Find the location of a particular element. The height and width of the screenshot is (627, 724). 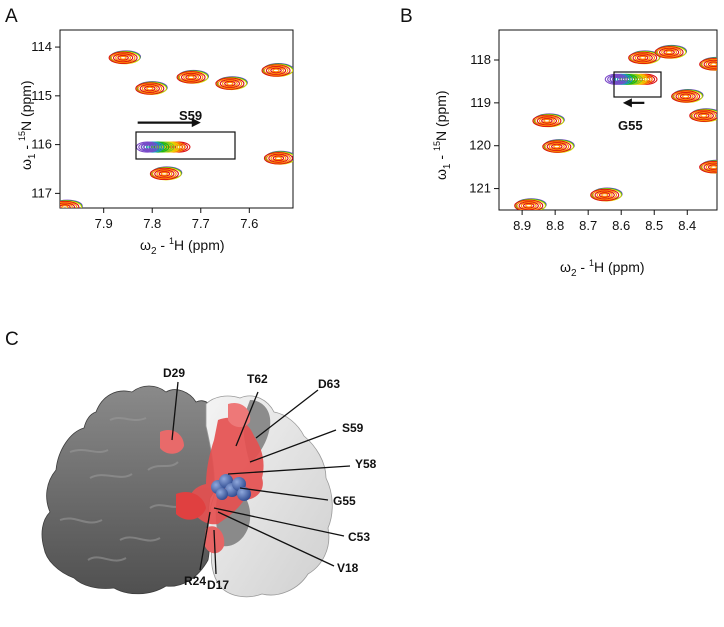

plot-frame-a is located at coordinates (176, 119).